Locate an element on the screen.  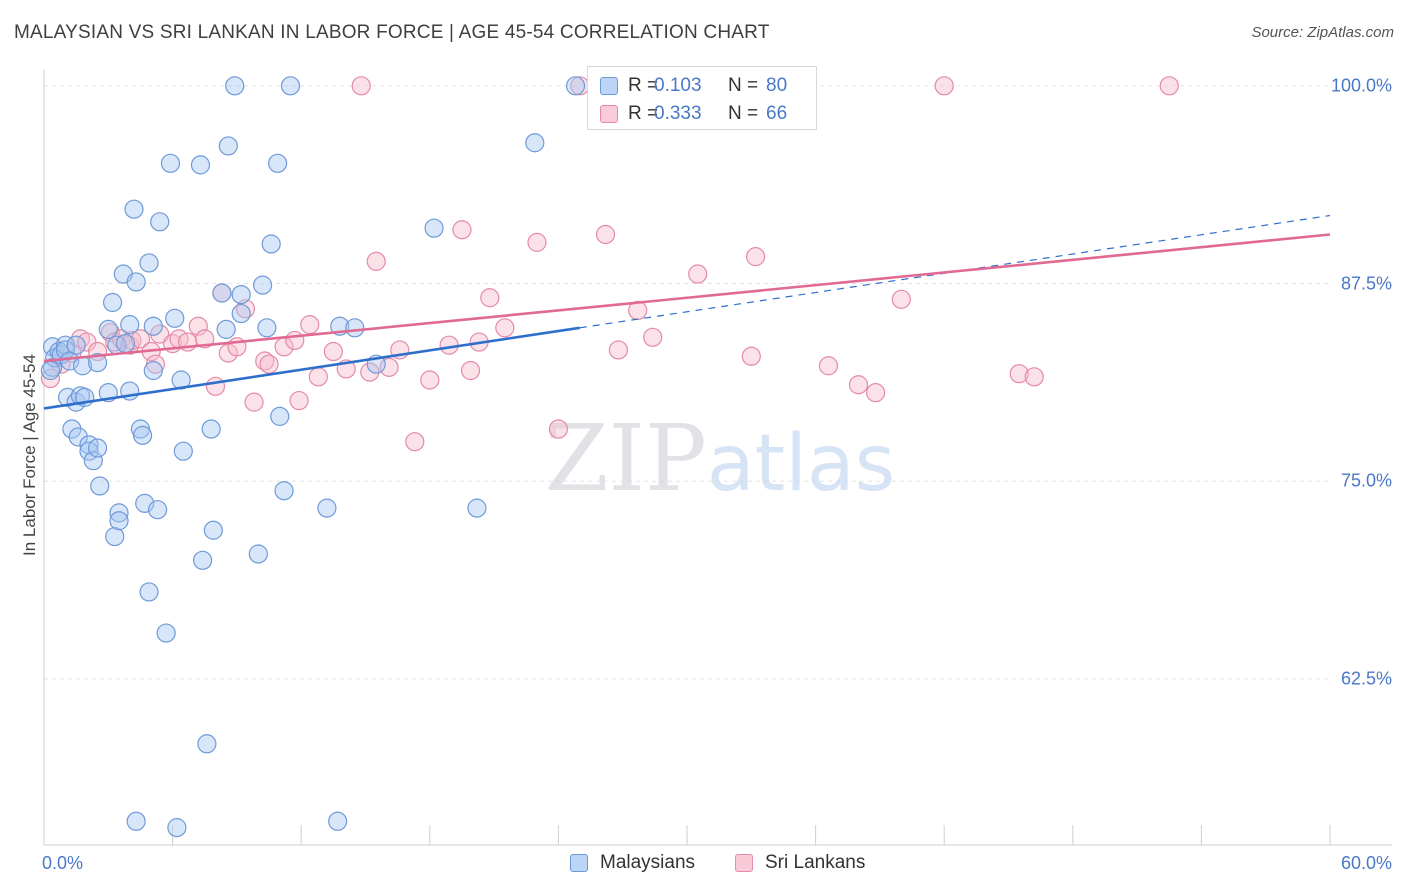
legend-r-label: R = is located at coordinates (643, 113).